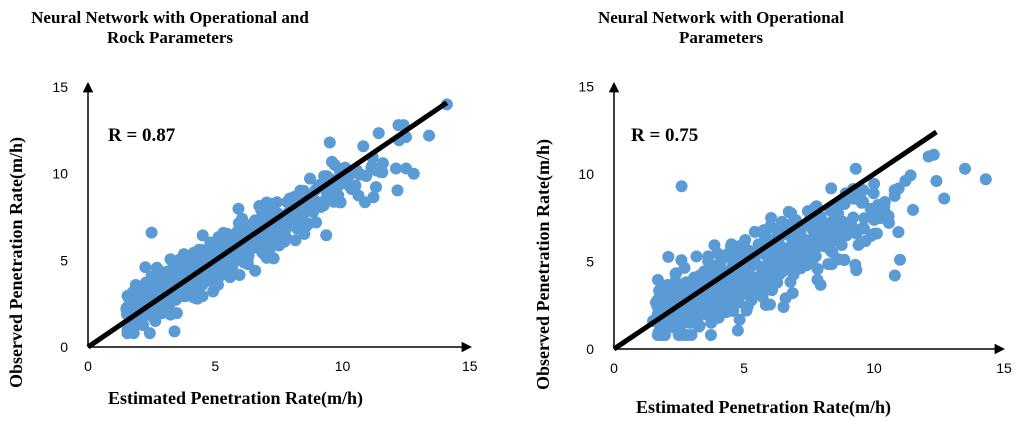  I want to click on y-tick-label: 0, so click(590, 349).